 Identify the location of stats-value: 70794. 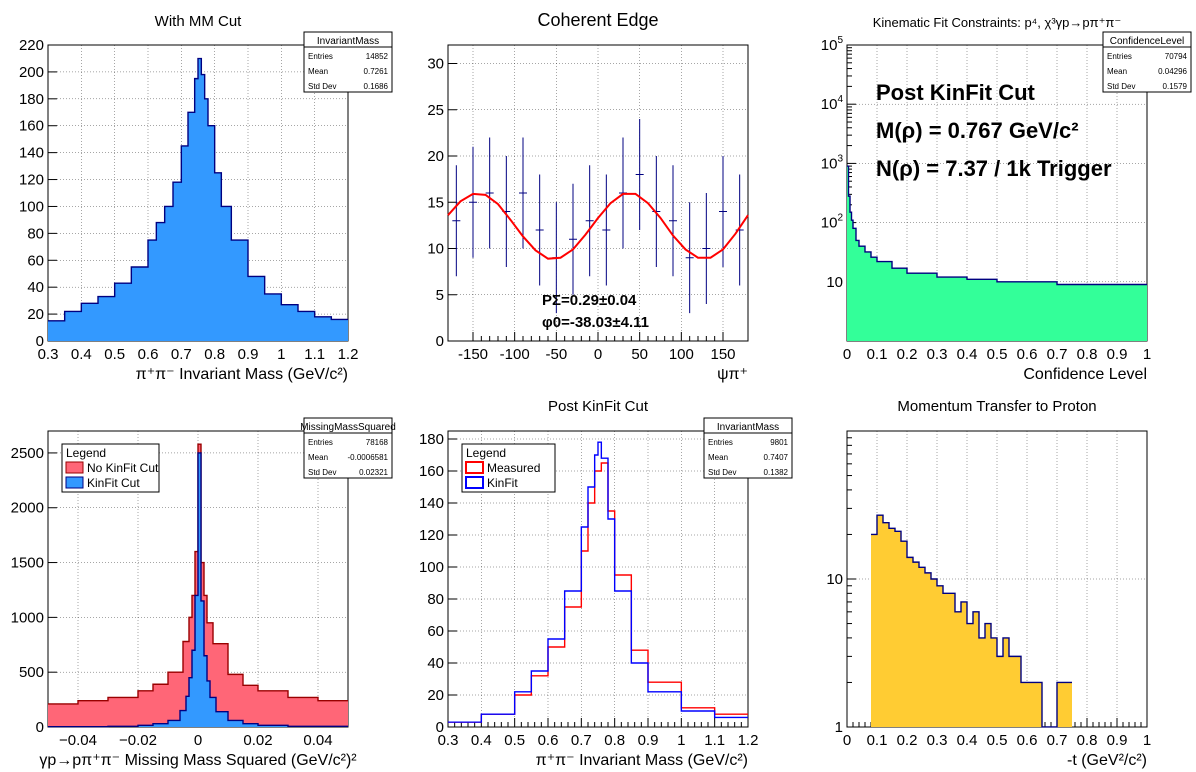
(1176, 56).